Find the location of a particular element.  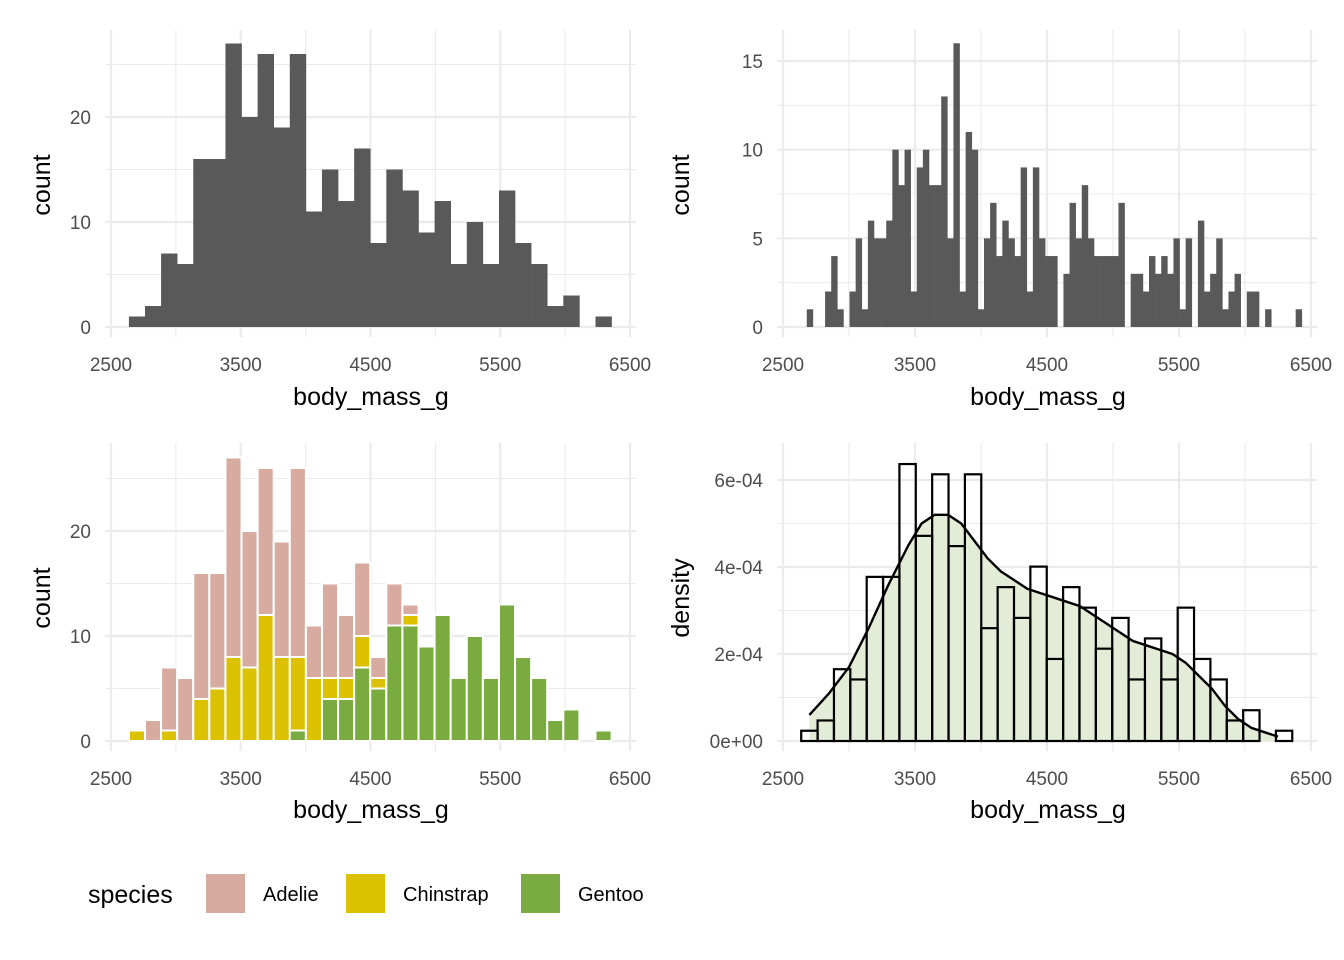

y-tick-label: 6e-04 is located at coordinates (738, 481).